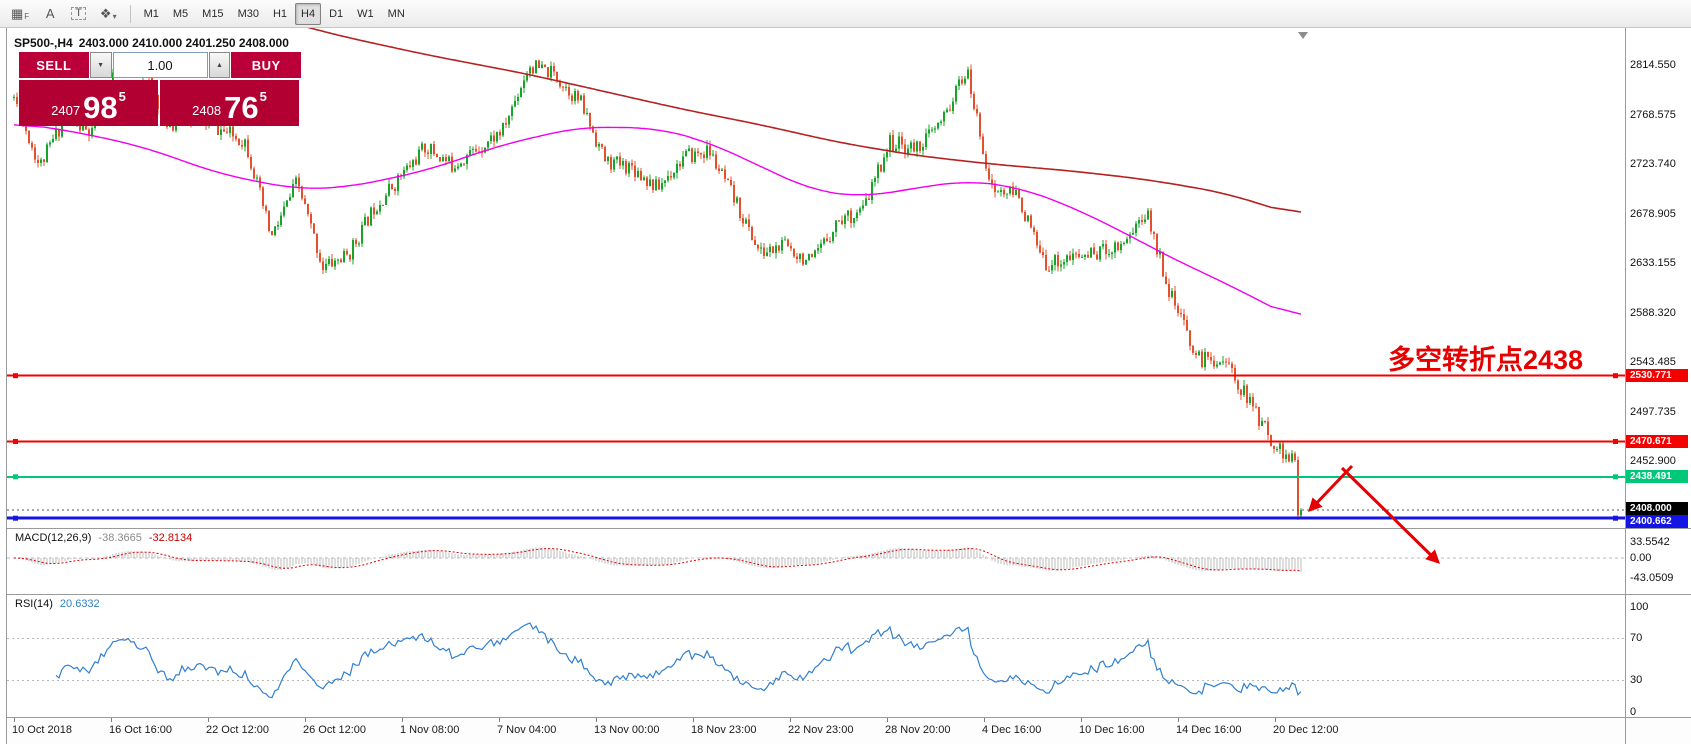 This screenshot has width=1691, height=748. I want to click on cursor-tool-icon: A, so click(50, 13).